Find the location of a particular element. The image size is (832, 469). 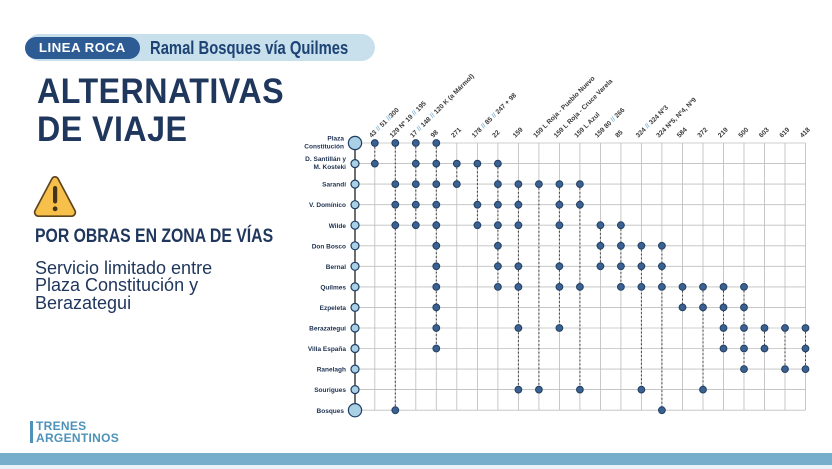

svg-text: 603 is located at coordinates (764, 132).